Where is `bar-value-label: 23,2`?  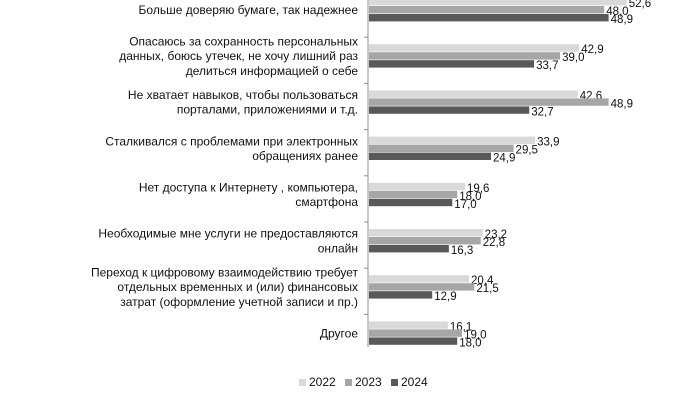 bar-value-label: 23,2 is located at coordinates (496, 235).